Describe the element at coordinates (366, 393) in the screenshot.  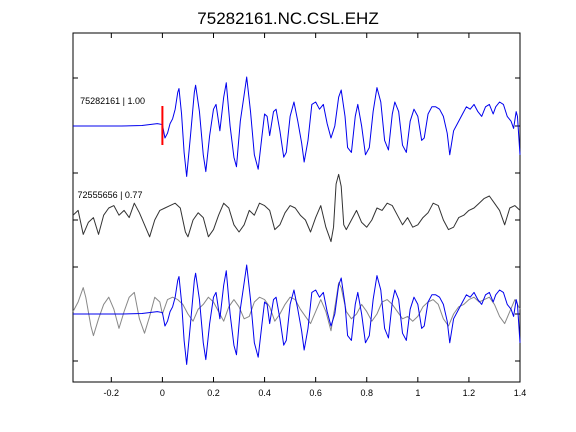
I see `x-tick-label-5: 0.8` at that location.